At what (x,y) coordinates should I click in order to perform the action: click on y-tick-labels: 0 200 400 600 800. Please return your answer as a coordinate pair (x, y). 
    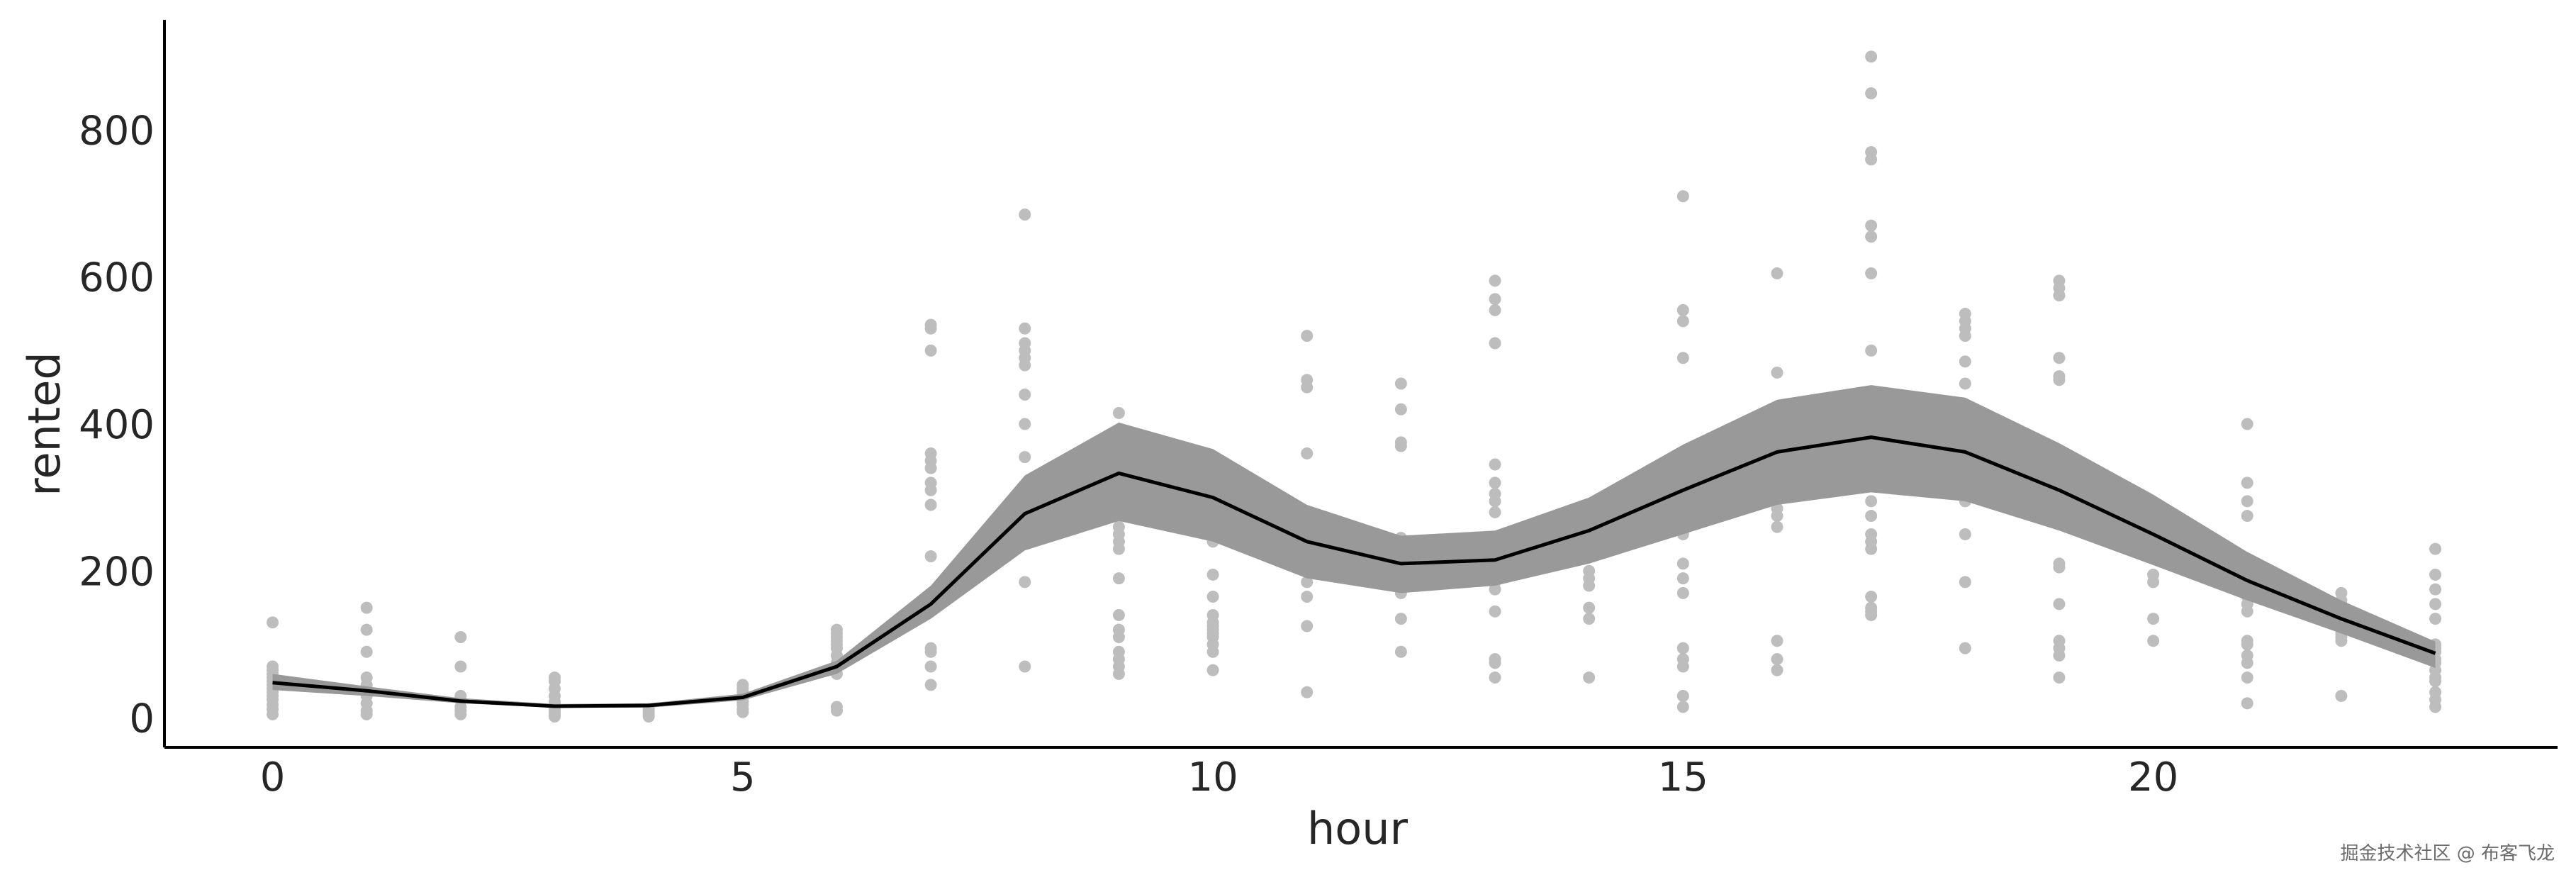
    Looking at the image, I should click on (117, 425).